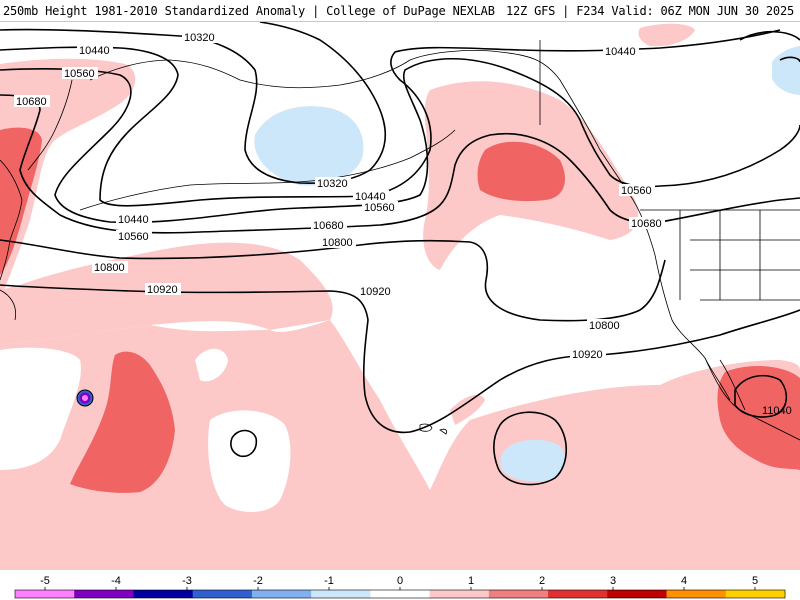  I want to click on tick-label: 1, so click(471, 581).